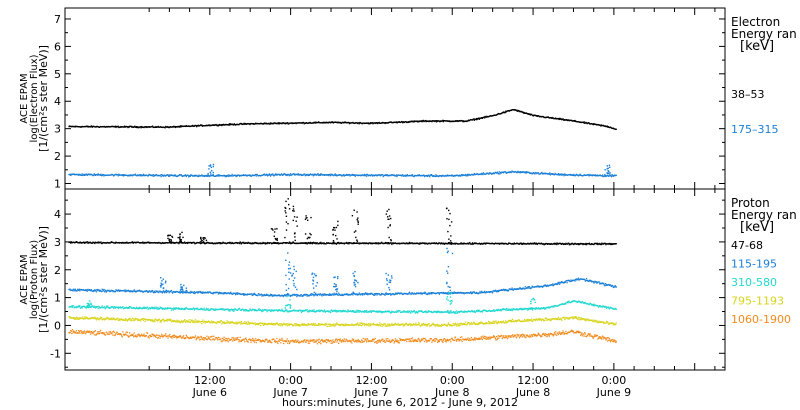 The width and height of the screenshot is (800, 410). What do you see at coordinates (757, 46) in the screenshot?
I see `legend-title: [keV]` at bounding box center [757, 46].